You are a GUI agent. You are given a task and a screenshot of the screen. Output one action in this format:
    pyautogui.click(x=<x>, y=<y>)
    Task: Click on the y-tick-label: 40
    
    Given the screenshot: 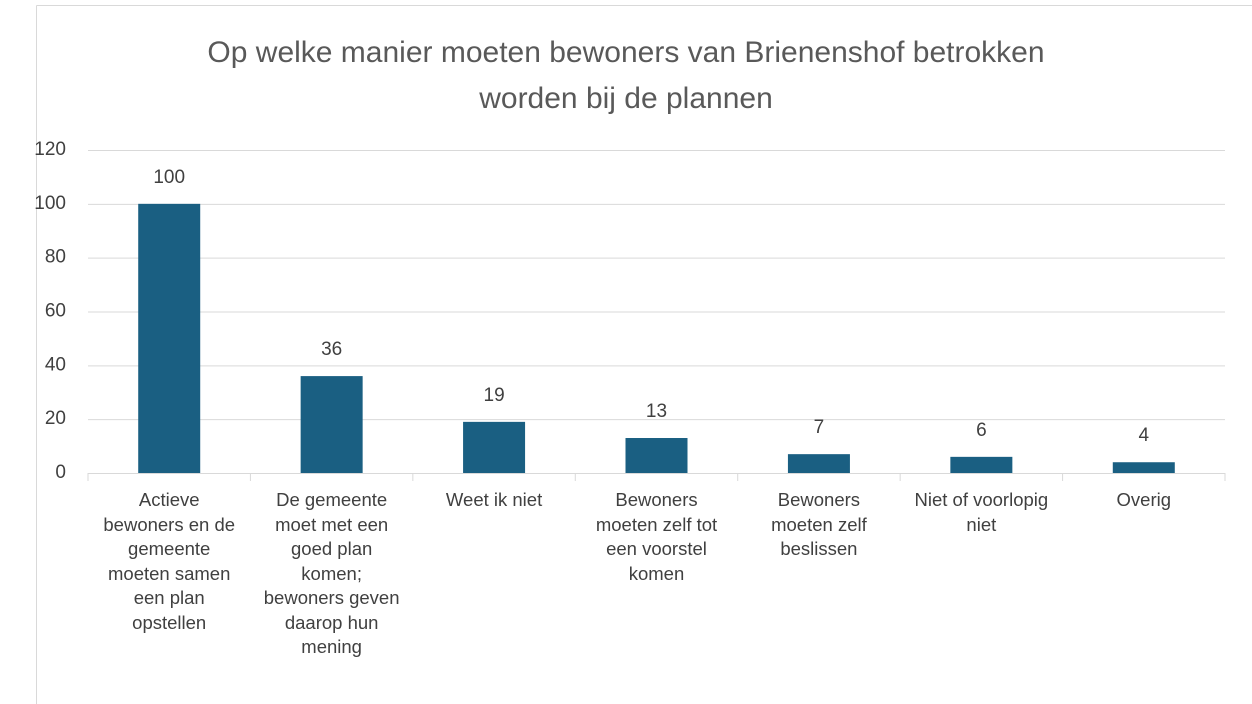 What is the action you would take?
    pyautogui.click(x=55, y=364)
    